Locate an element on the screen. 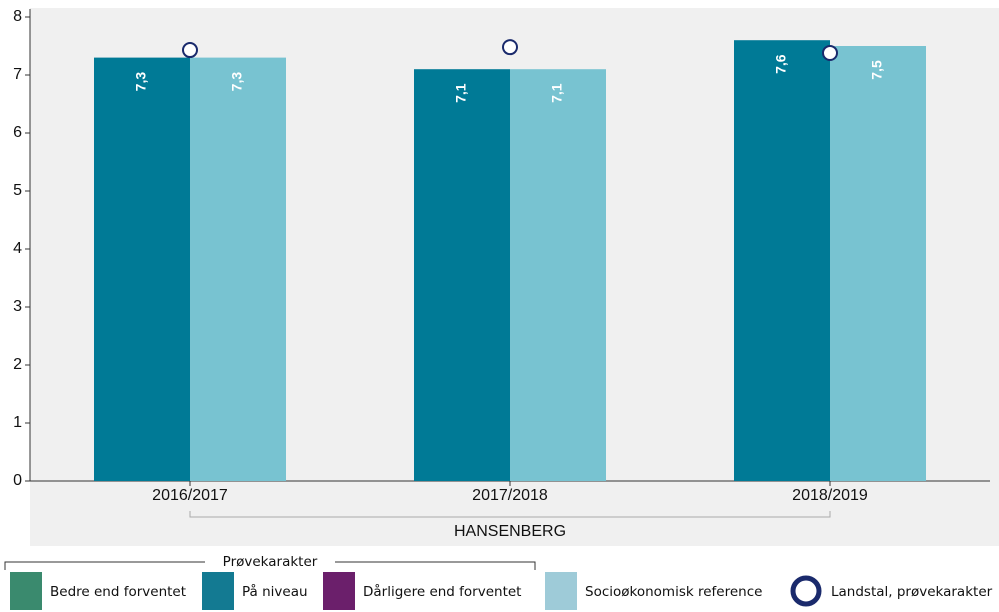  group-label: HANSENBERG is located at coordinates (510, 531).